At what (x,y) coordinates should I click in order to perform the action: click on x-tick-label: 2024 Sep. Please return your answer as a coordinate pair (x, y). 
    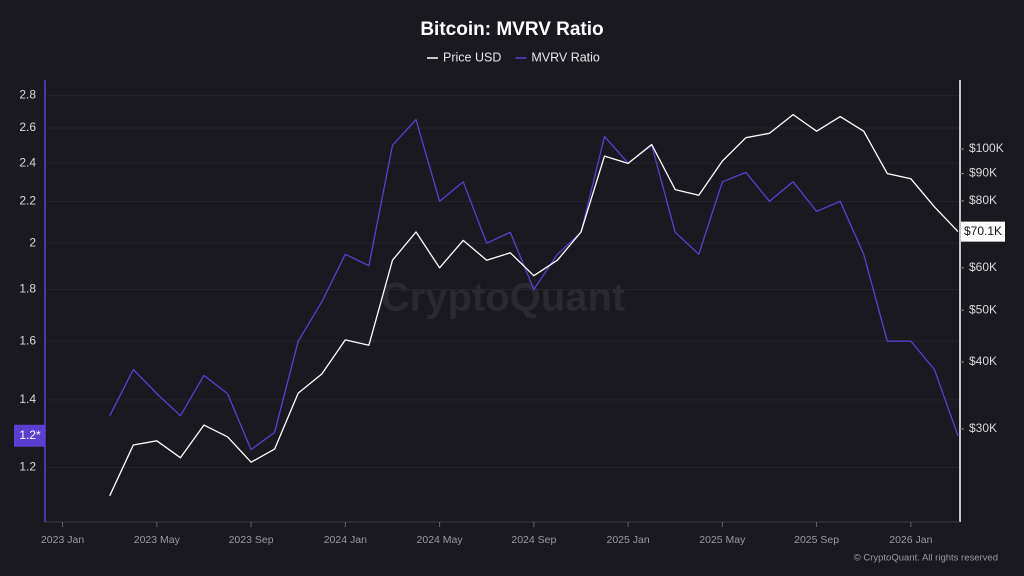
    Looking at the image, I should click on (533, 540).